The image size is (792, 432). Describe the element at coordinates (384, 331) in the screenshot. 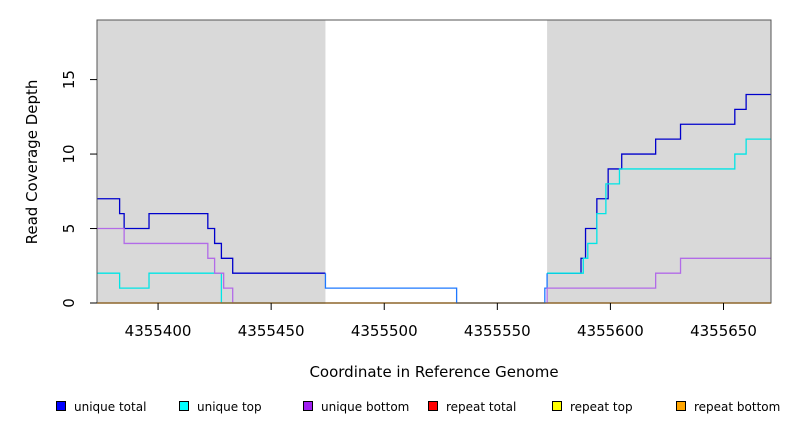

I see `x-tick-label: 4355500` at that location.